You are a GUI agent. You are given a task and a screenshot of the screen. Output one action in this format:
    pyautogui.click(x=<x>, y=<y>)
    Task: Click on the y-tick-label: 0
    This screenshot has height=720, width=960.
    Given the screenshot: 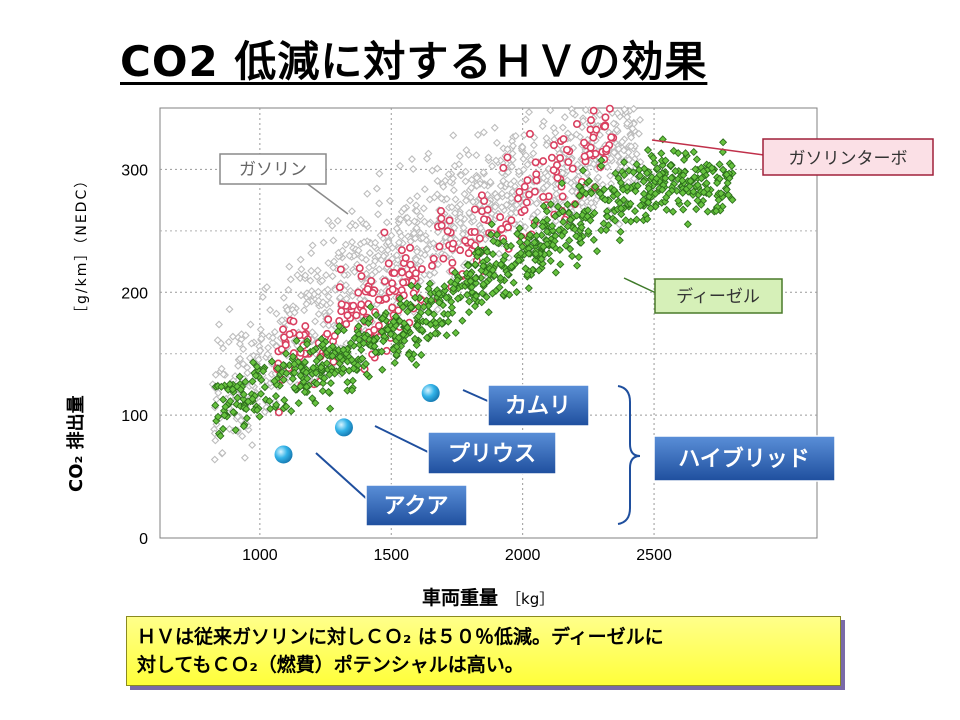 What is the action you would take?
    pyautogui.click(x=143, y=539)
    